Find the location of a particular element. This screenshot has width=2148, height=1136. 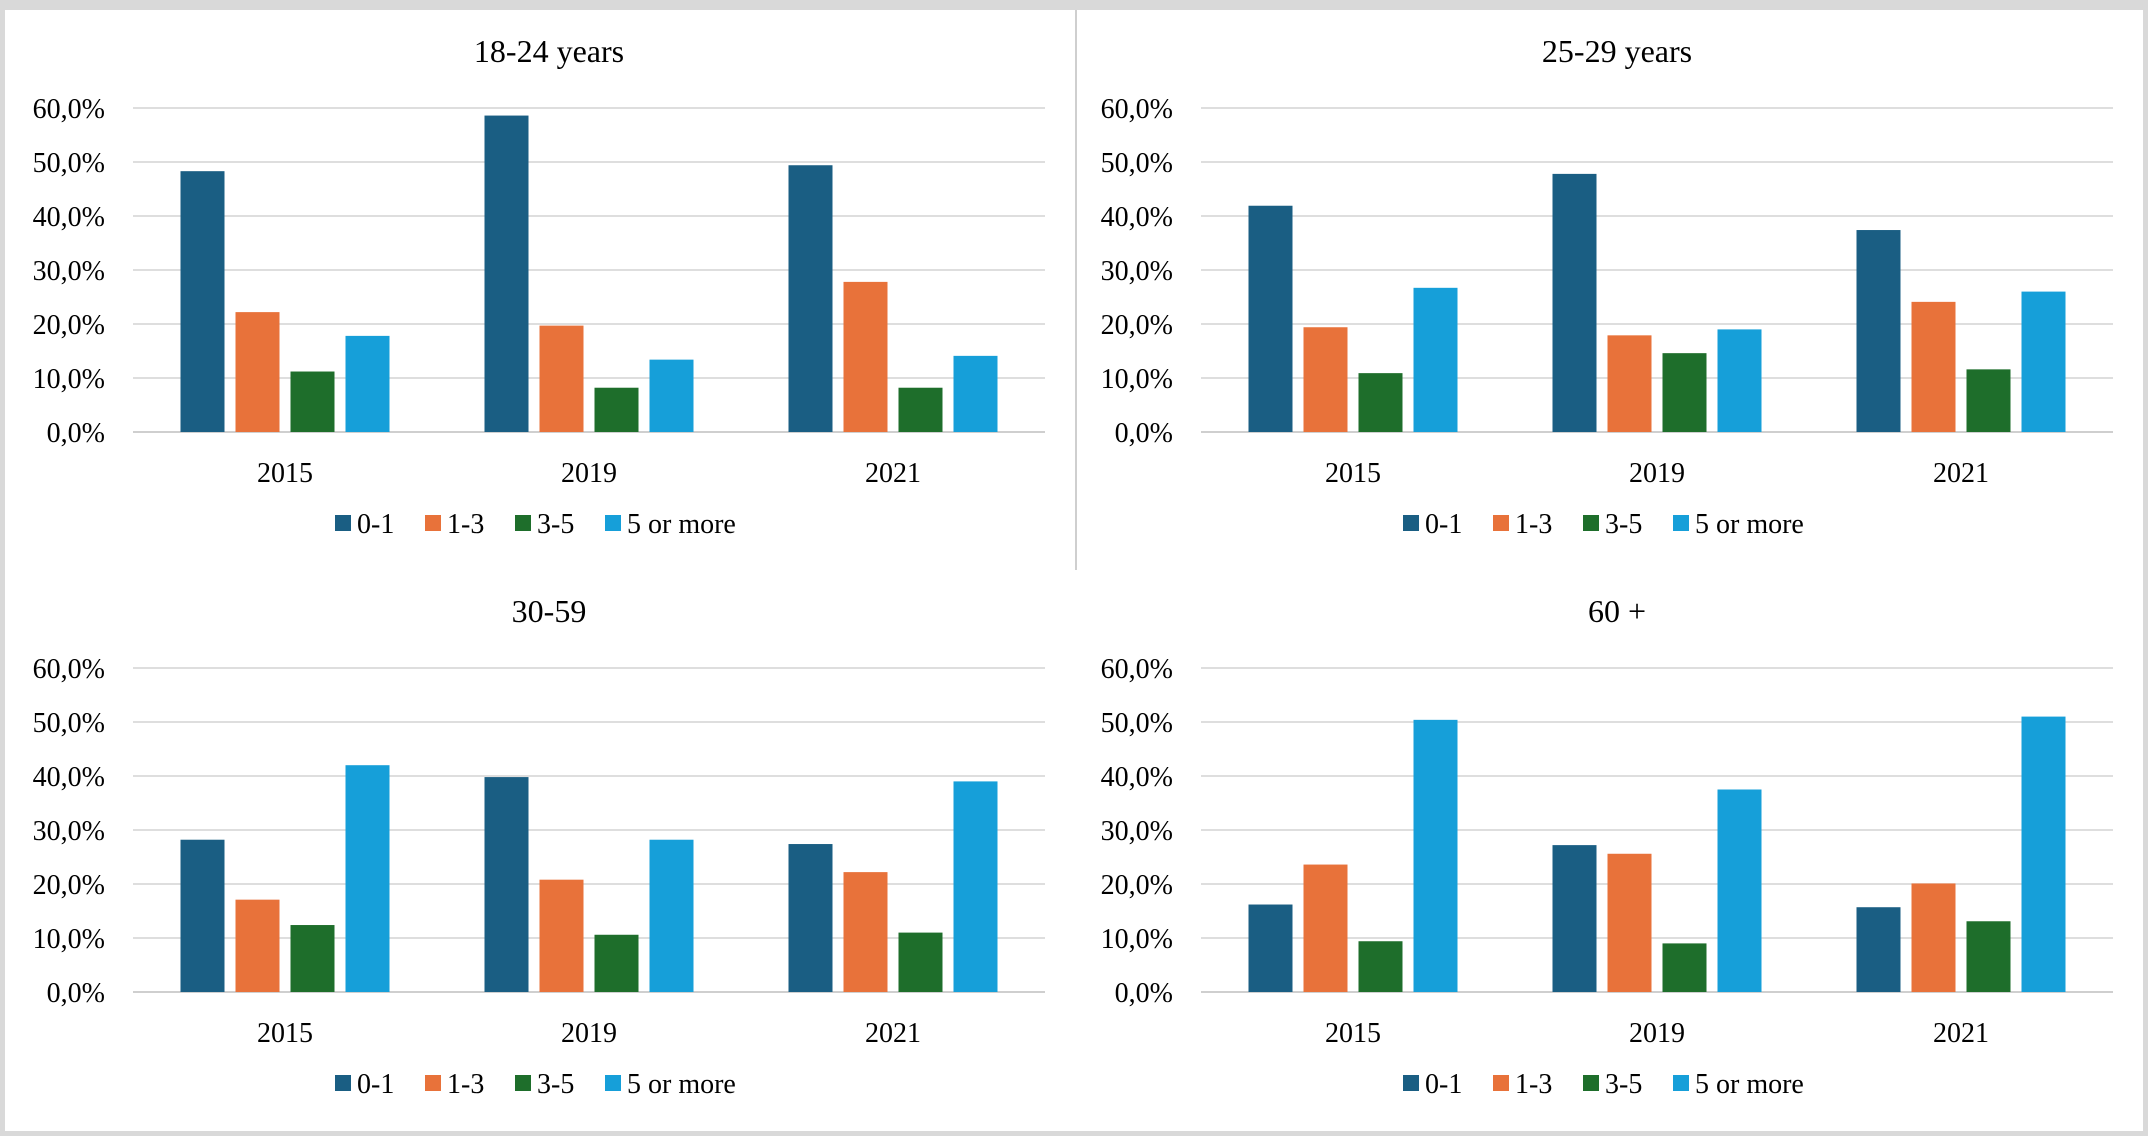

chart-title: 60 + is located at coordinates (1617, 611).